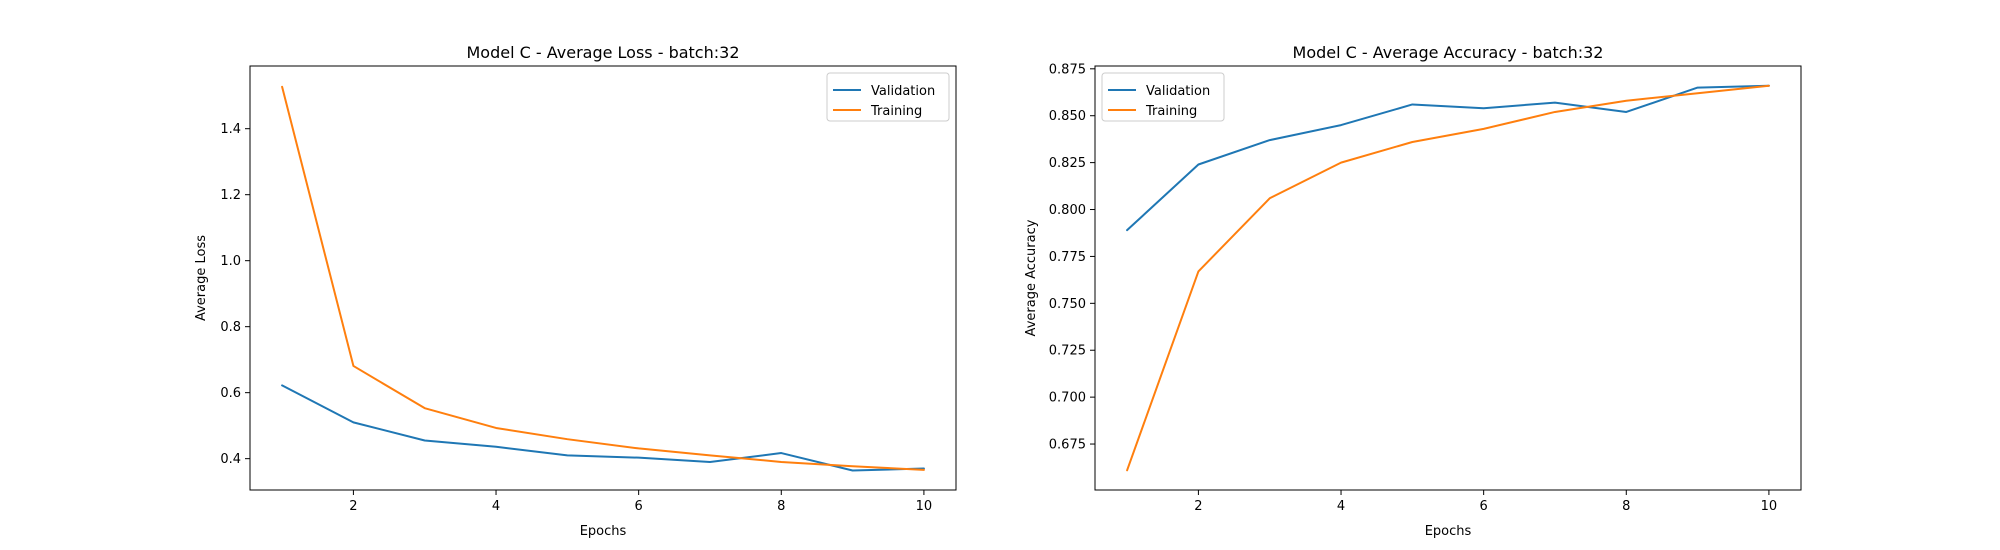 The width and height of the screenshot is (2000, 550). What do you see at coordinates (230, 393) in the screenshot?
I see `loss-chart-ytick-label: 0.6` at bounding box center [230, 393].